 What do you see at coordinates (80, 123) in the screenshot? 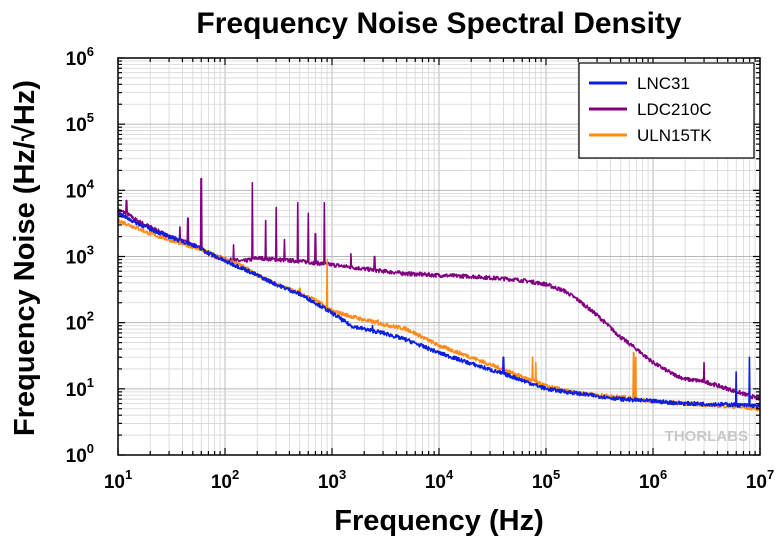
I see `y-tick-label: 10⁵` at bounding box center [80, 123].